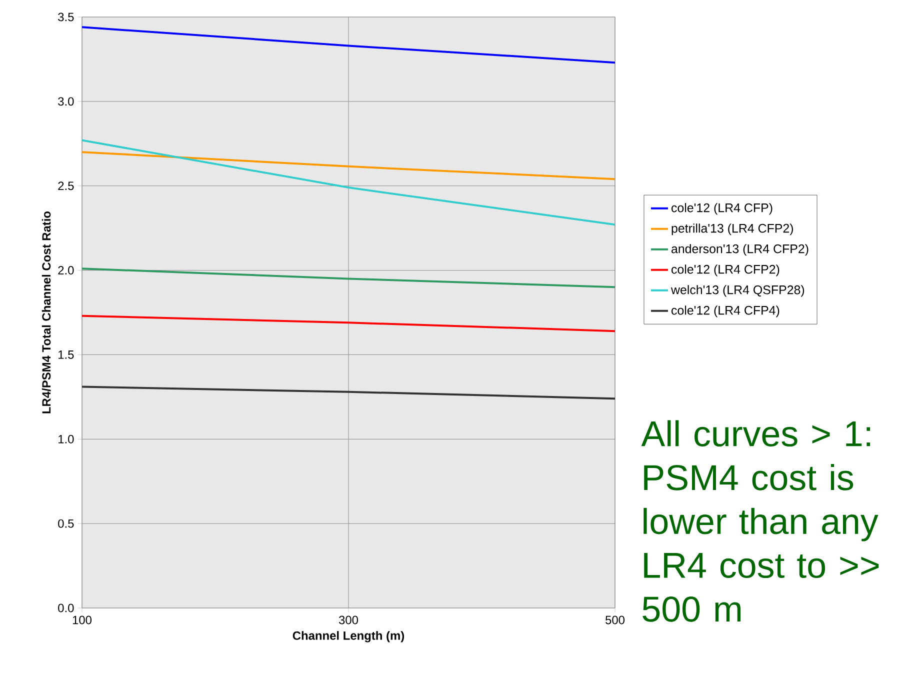 This screenshot has width=906, height=682. What do you see at coordinates (348, 620) in the screenshot?
I see `x-tick-label: 300` at bounding box center [348, 620].